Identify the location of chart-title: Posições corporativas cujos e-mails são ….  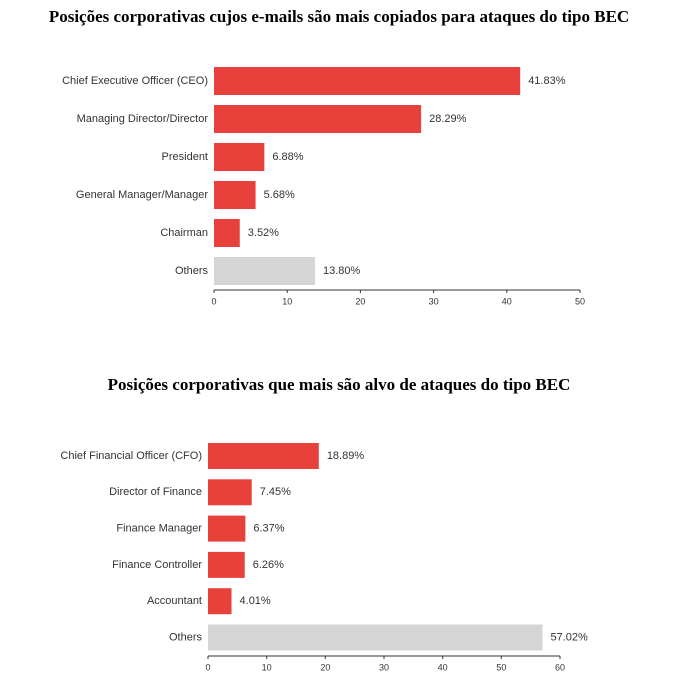
(339, 16).